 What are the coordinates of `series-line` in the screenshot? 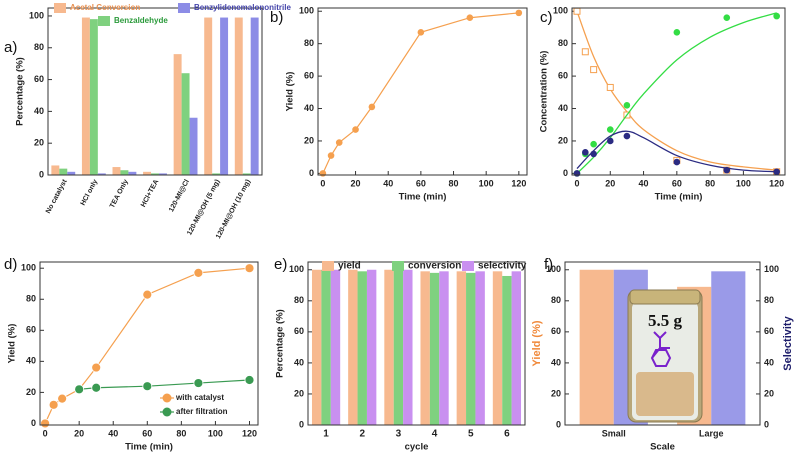 It's located at (164, 384).